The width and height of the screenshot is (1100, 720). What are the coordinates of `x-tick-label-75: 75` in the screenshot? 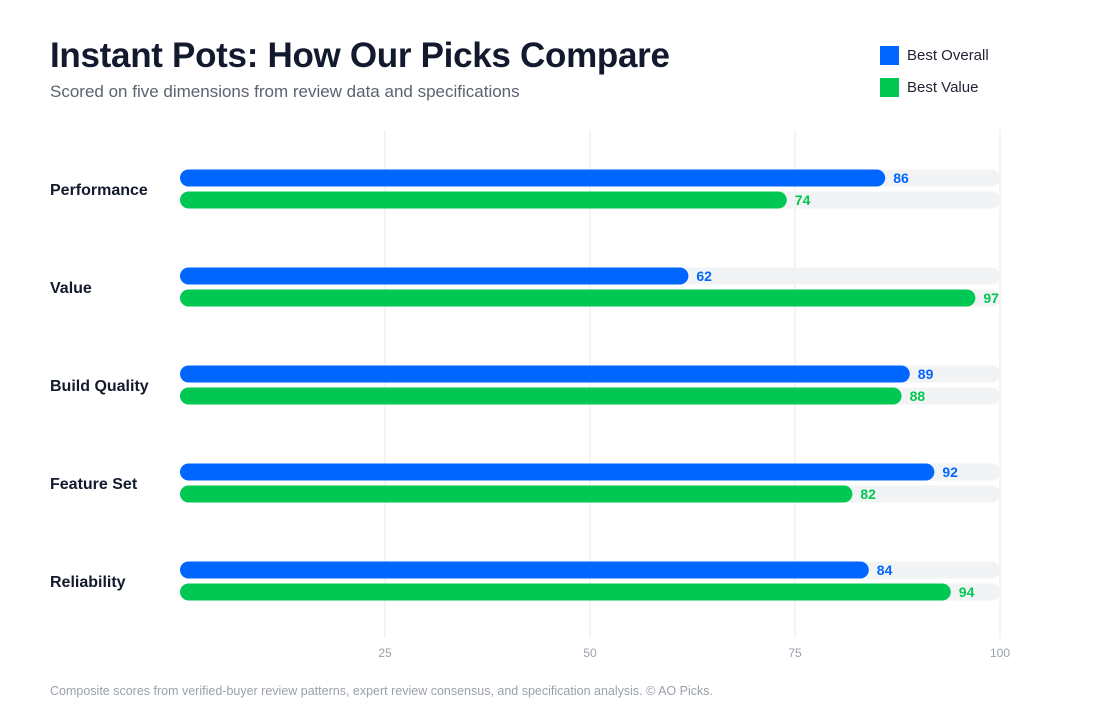 It's located at (795, 653).